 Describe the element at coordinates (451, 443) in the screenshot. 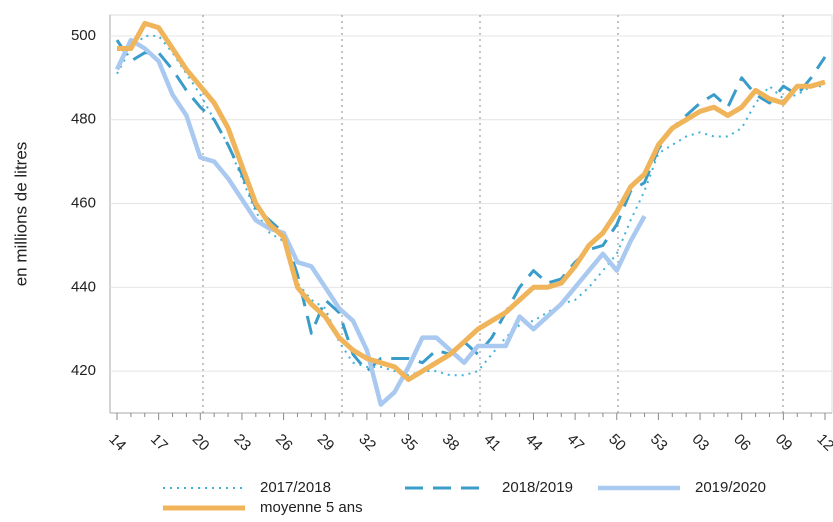

I see `x-tick-label: 38` at that location.